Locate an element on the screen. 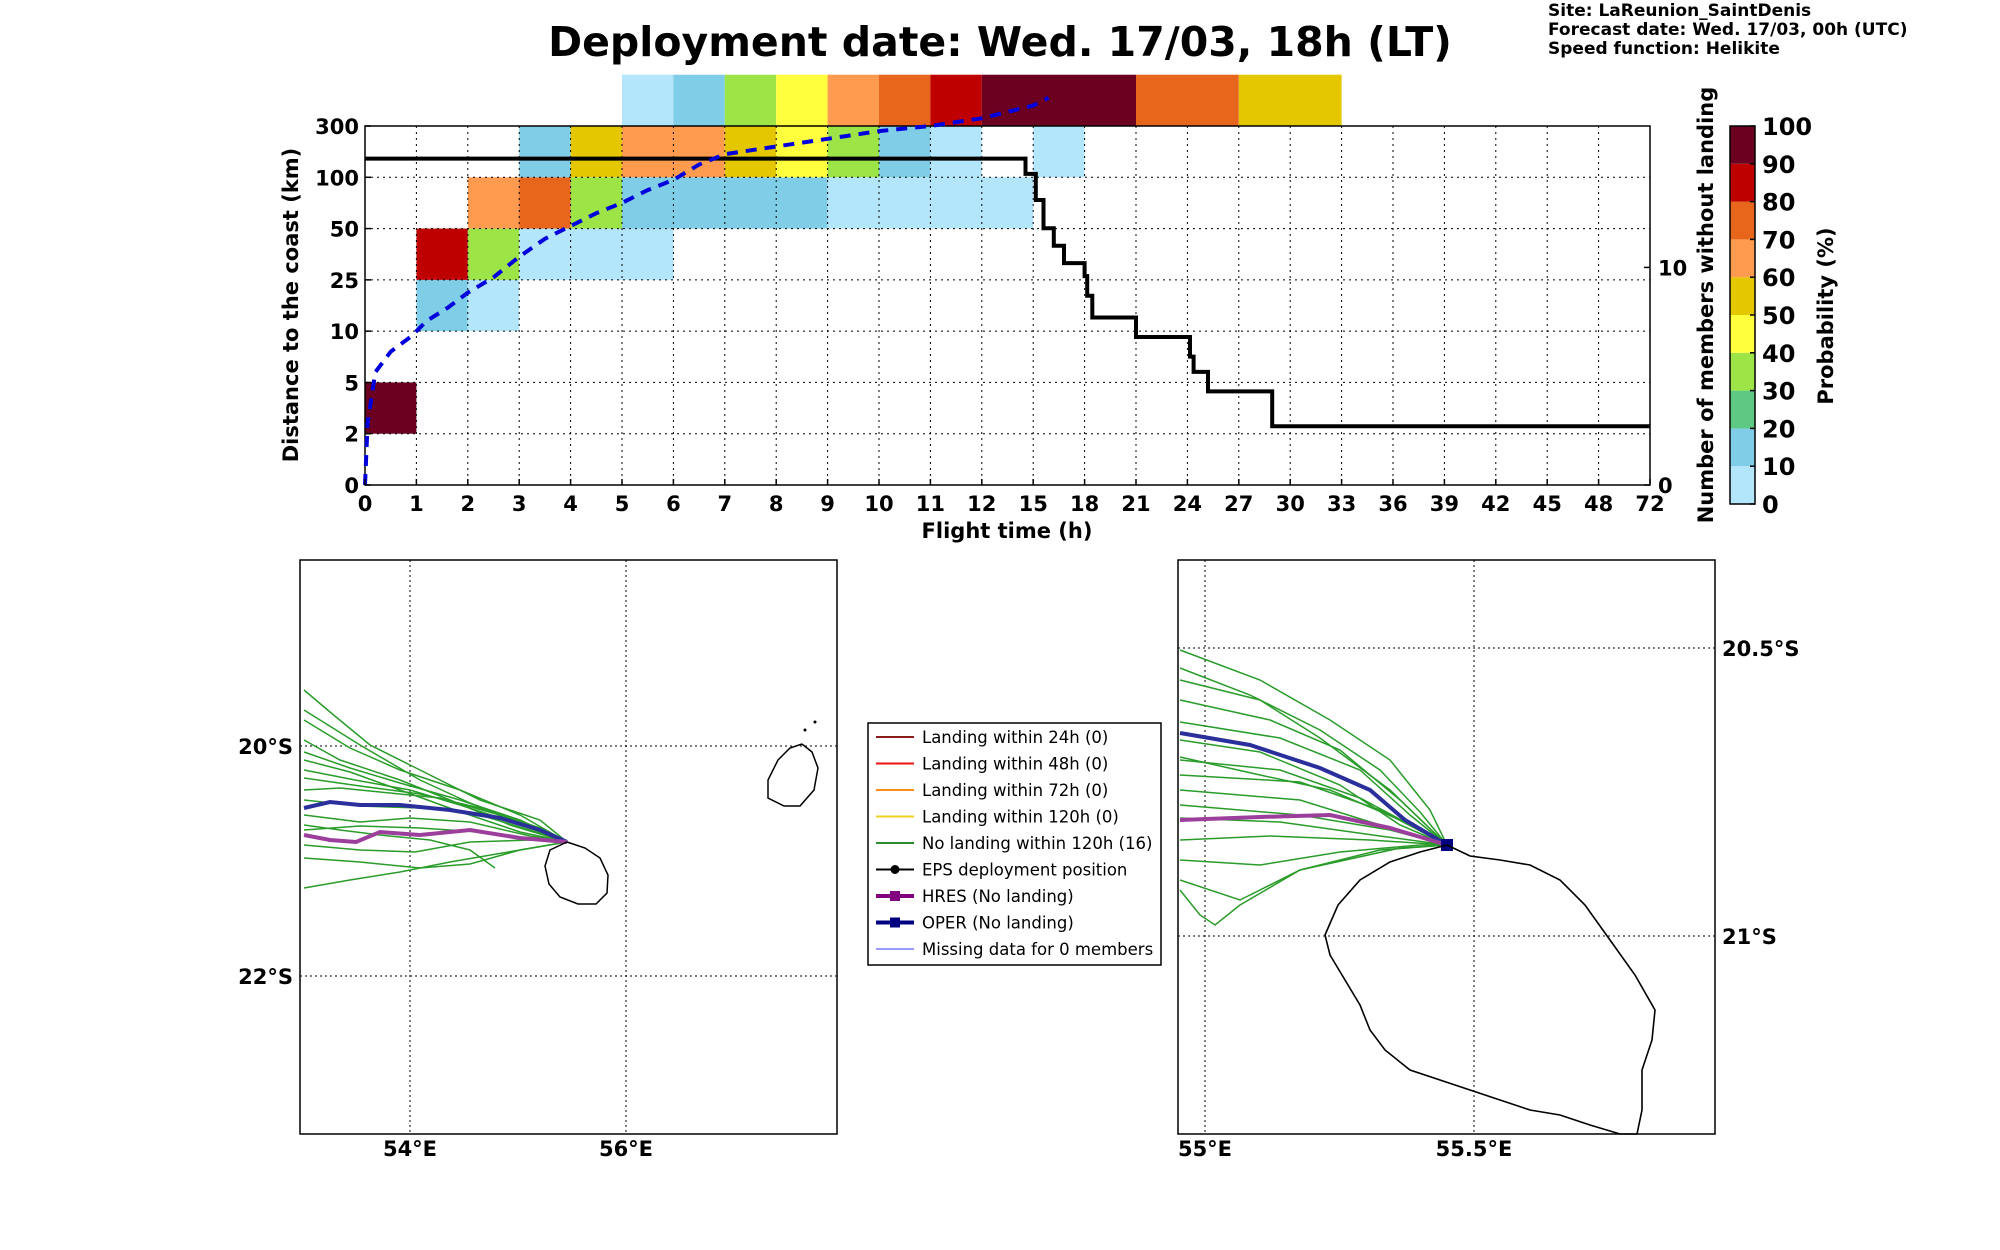 The width and height of the screenshot is (2000, 1250). legend-label: EPS deployment position is located at coordinates (1024, 870).